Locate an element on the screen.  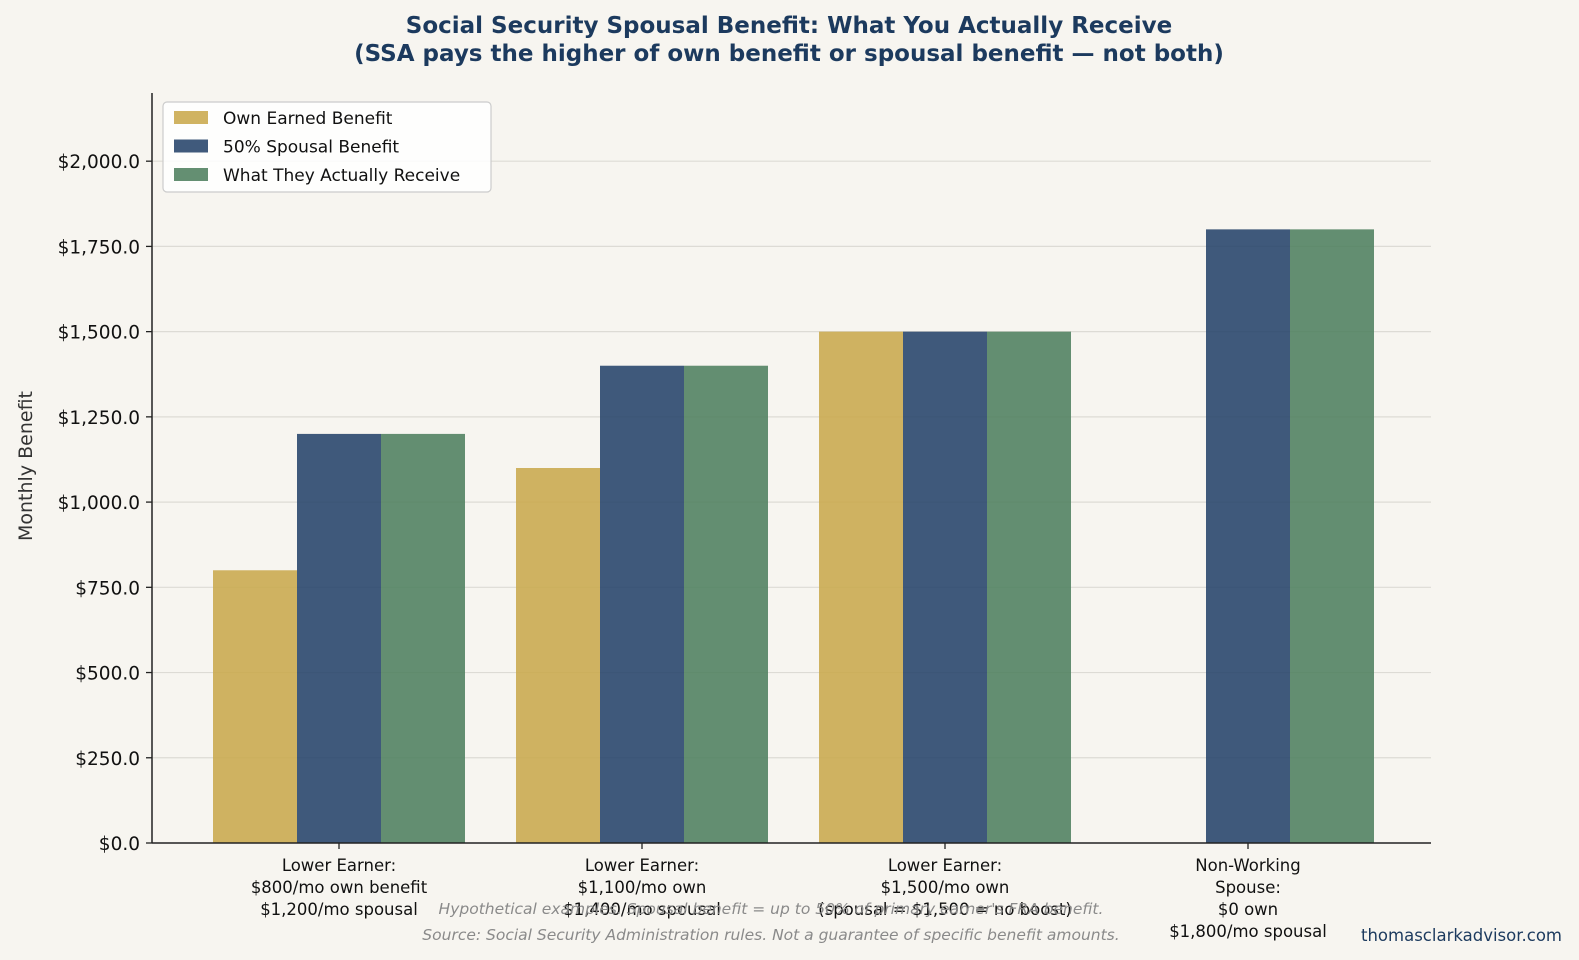
watermark: thomasclarkadvisor.com is located at coordinates (1461, 935).